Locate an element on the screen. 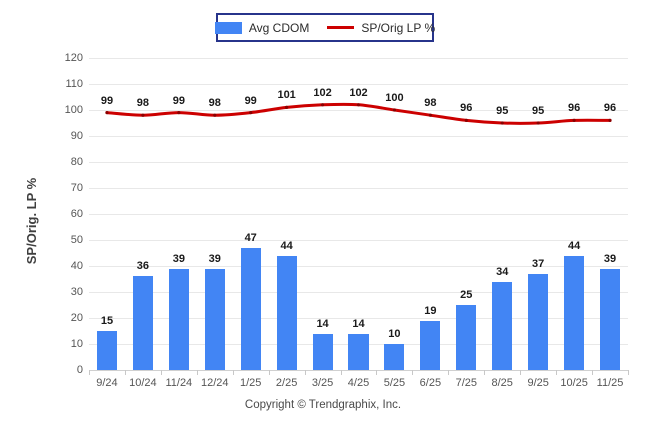 The width and height of the screenshot is (646, 434). x-tick-label: 7/25 is located at coordinates (466, 383).